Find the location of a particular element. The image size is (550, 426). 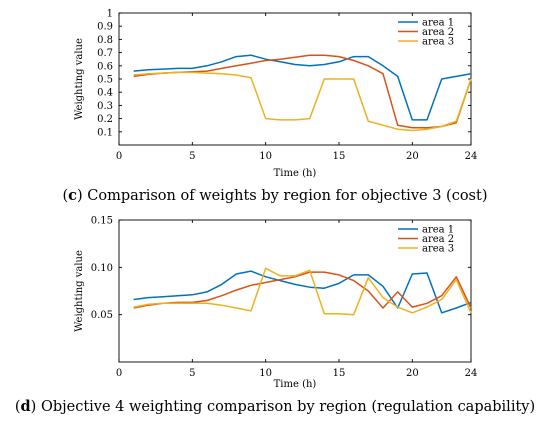

y-tick-label: 0.8 is located at coordinates (105, 40).